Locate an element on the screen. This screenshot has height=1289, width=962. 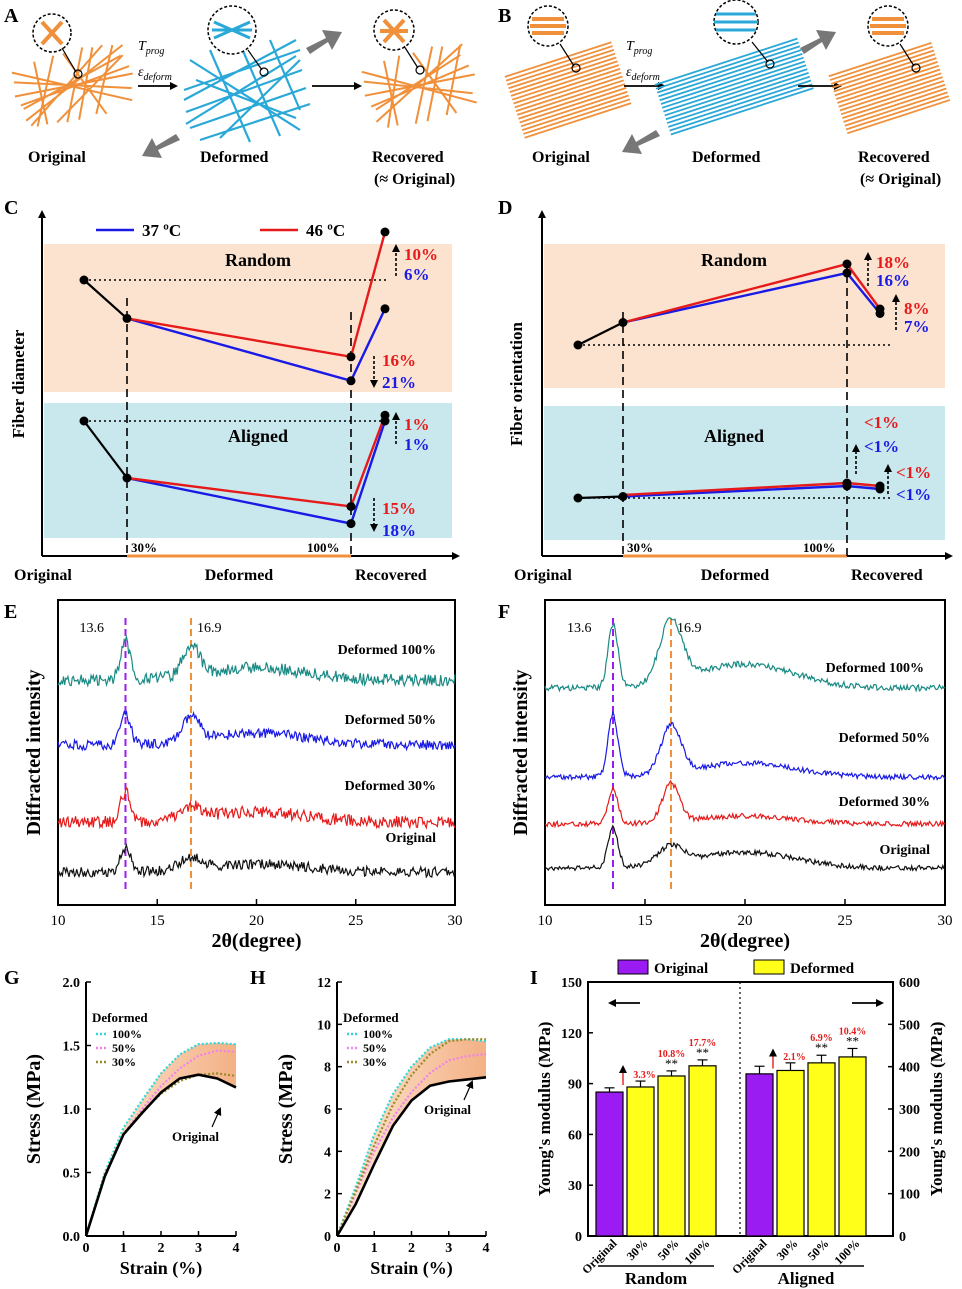
fiber-mat-aligned-deformed is located at coordinates (734, 86).